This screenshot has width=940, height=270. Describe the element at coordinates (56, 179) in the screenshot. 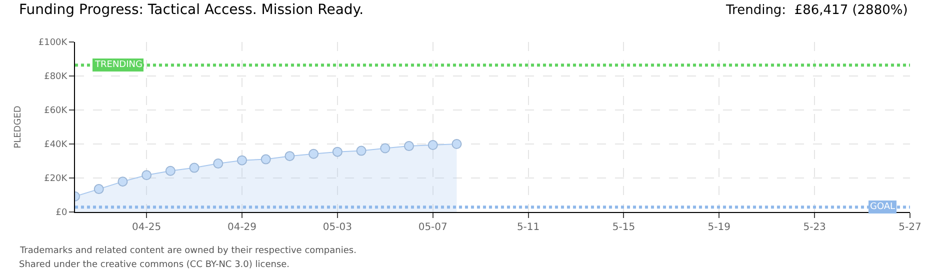

I see `y-tick-label: £20K` at that location.